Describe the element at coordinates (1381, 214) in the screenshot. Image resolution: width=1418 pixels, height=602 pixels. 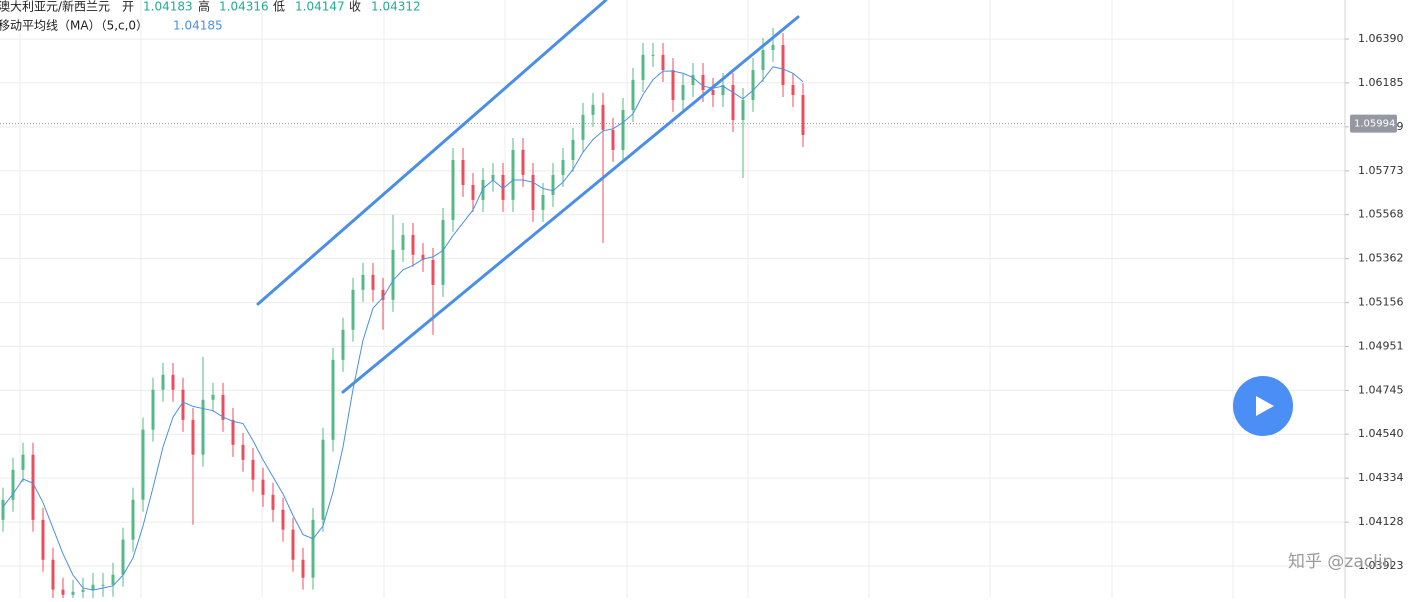
I see `y-tick-label: 1.05568` at that location.